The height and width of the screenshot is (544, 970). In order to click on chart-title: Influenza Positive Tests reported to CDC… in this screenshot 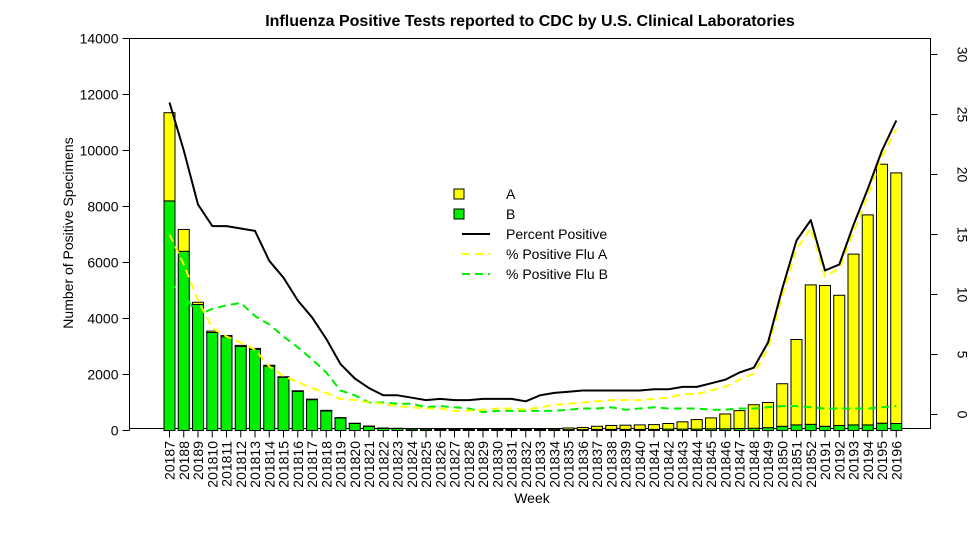, I will do `click(530, 21)`.